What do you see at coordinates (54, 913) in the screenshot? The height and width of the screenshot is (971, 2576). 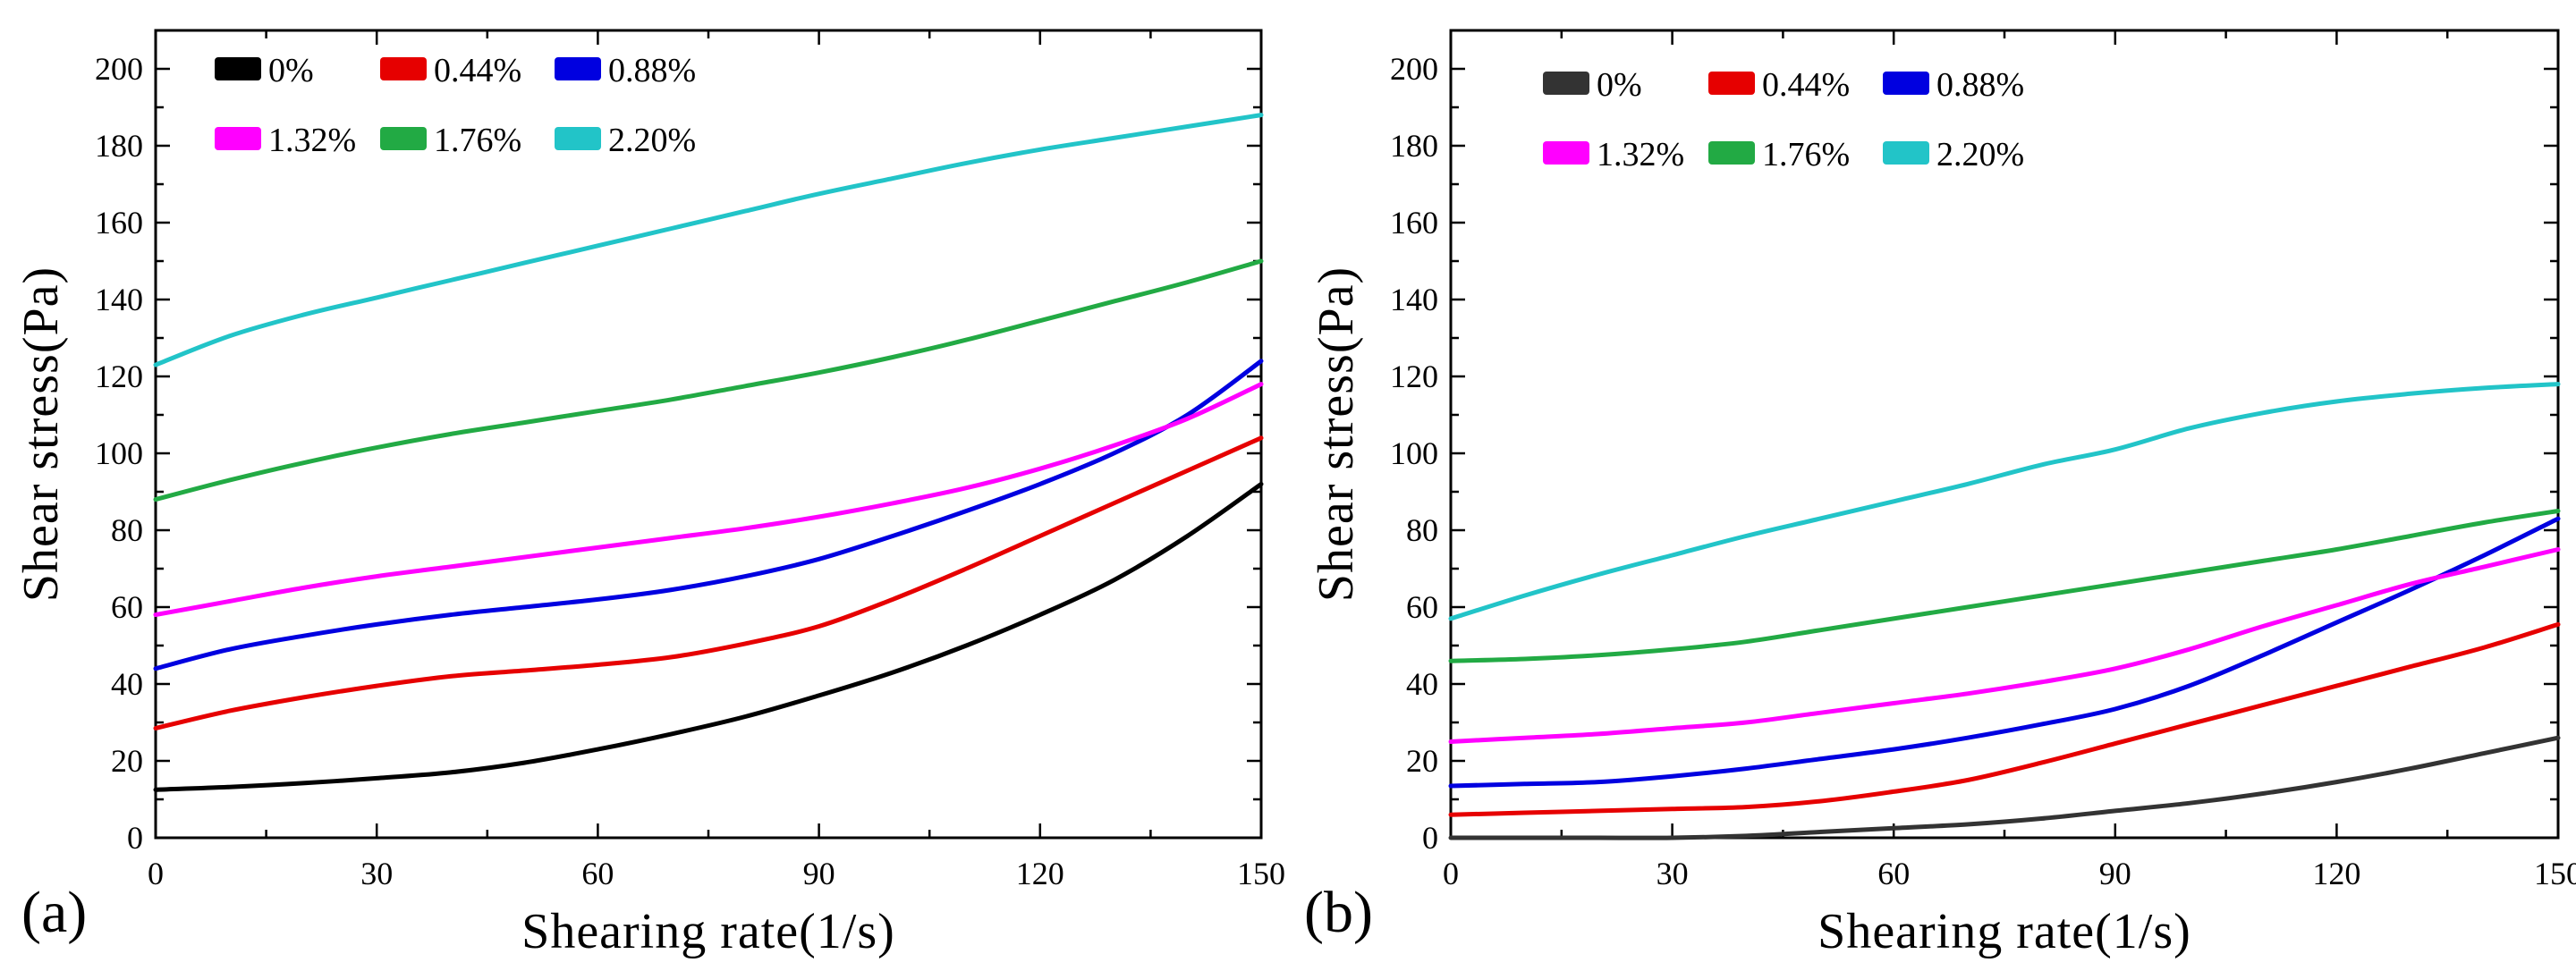 I see `panel-label-a: (a)` at bounding box center [54, 913].